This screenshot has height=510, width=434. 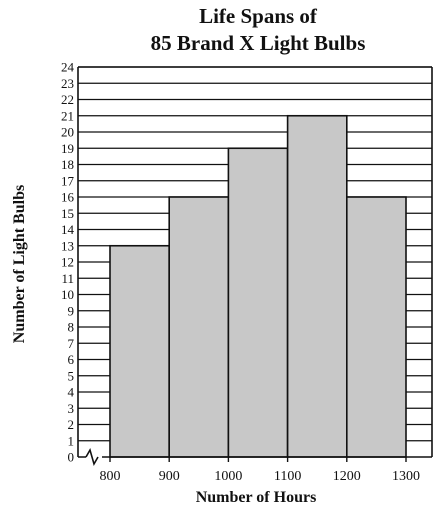 What do you see at coordinates (68, 229) in the screenshot?
I see `y-tick-label-14: 14` at bounding box center [68, 229].